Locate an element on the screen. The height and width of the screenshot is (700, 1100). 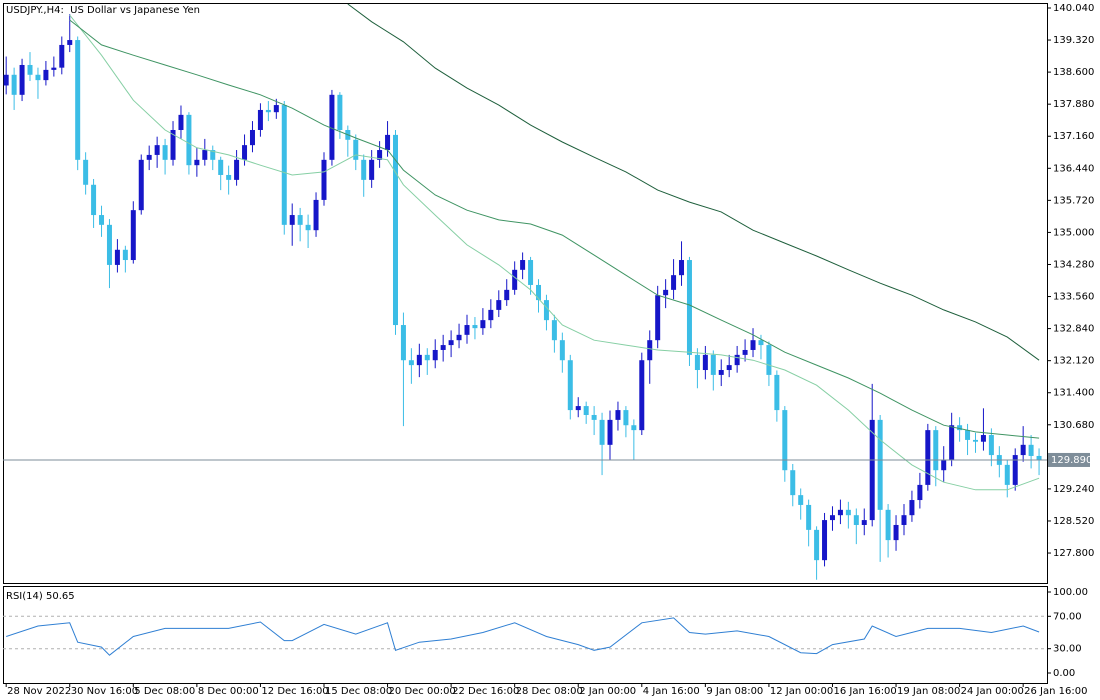
x-tick-label: 12 Jan 00:00 is located at coordinates (801, 691).